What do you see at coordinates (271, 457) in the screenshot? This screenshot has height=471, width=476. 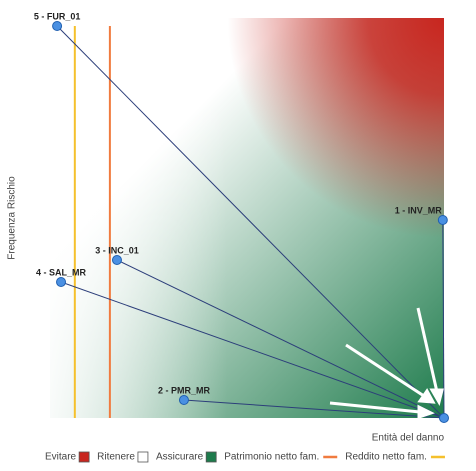 I see `legend-label: Patrimonio netto fam.` at bounding box center [271, 457].